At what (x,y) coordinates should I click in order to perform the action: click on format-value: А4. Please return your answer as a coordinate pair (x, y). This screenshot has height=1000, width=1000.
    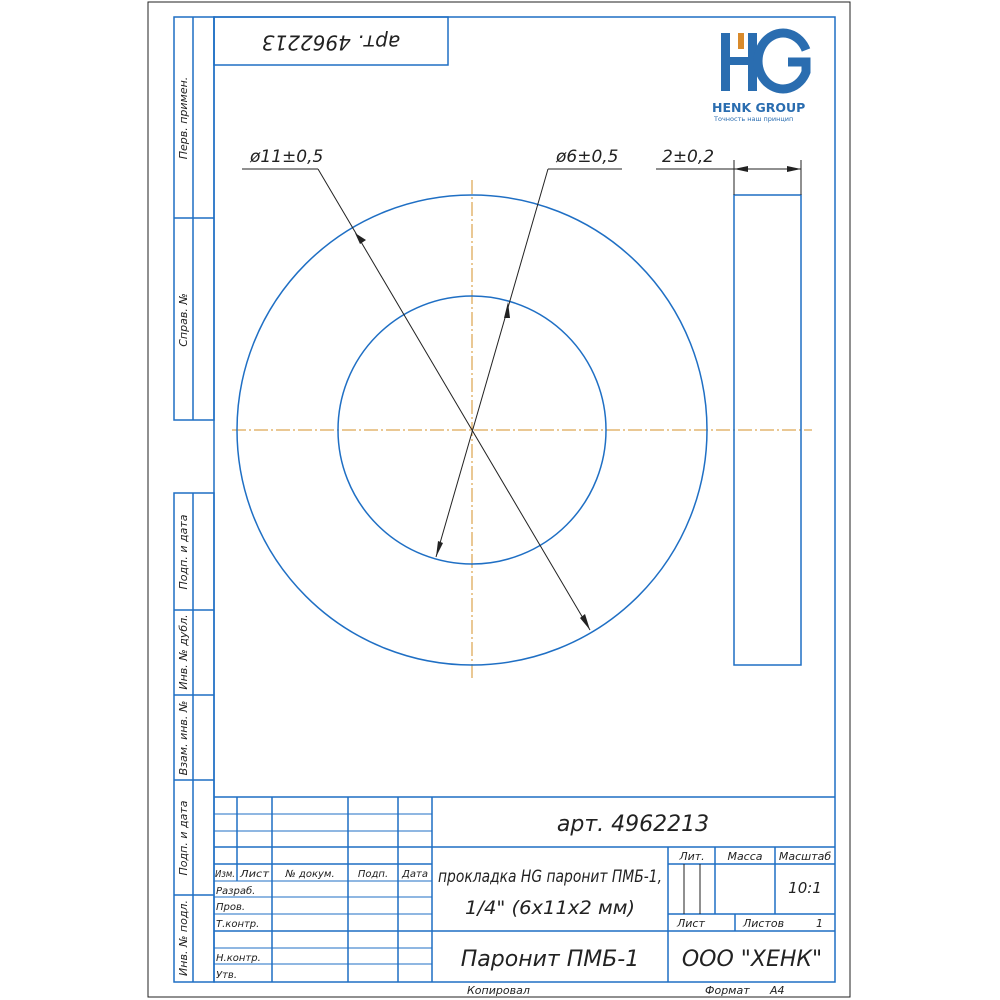
    Looking at the image, I should click on (777, 990).